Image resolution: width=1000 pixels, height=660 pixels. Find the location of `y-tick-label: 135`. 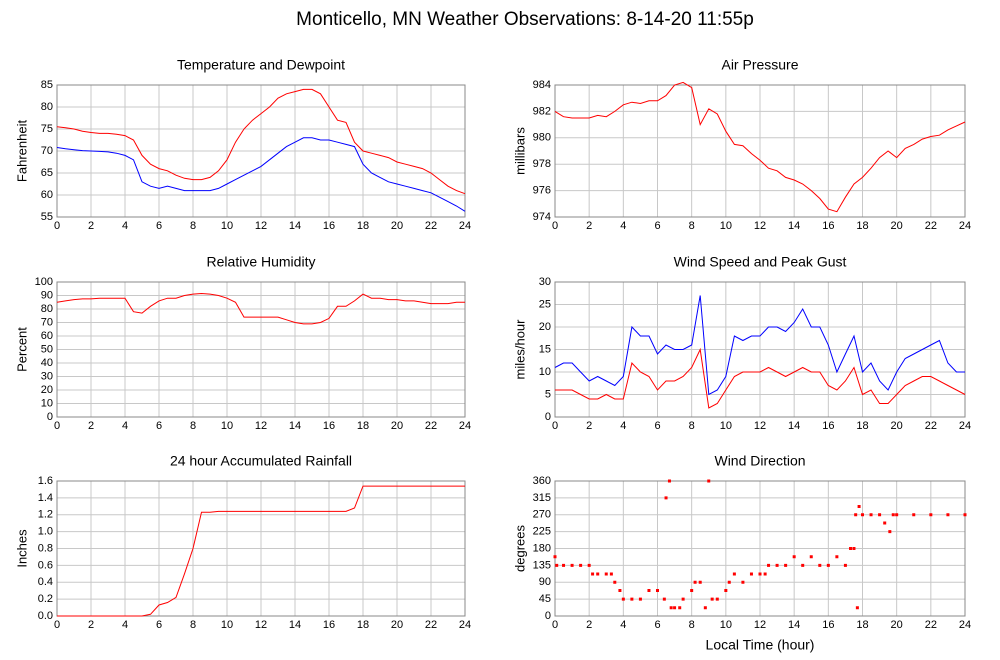

y-tick-label: 135 is located at coordinates (542, 565).